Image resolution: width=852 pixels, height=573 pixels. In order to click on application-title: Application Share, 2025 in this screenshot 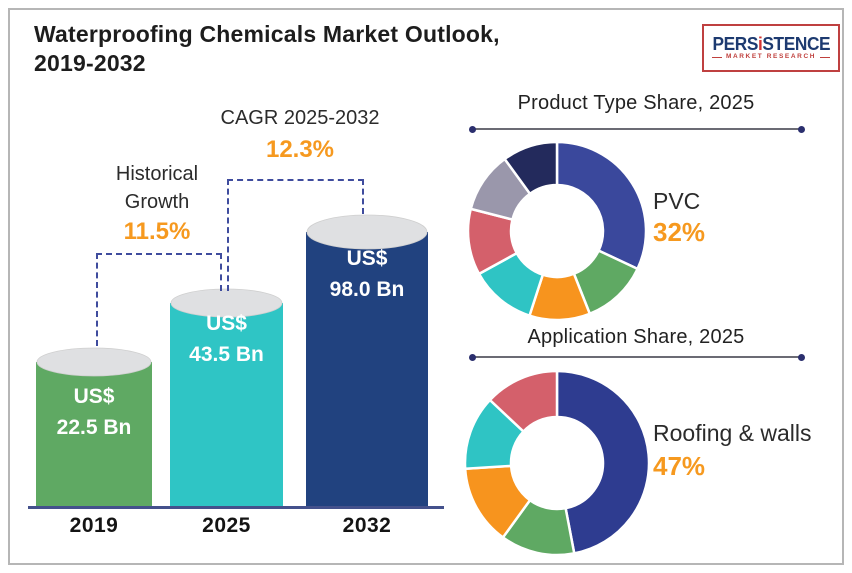, I will do `click(636, 337)`.